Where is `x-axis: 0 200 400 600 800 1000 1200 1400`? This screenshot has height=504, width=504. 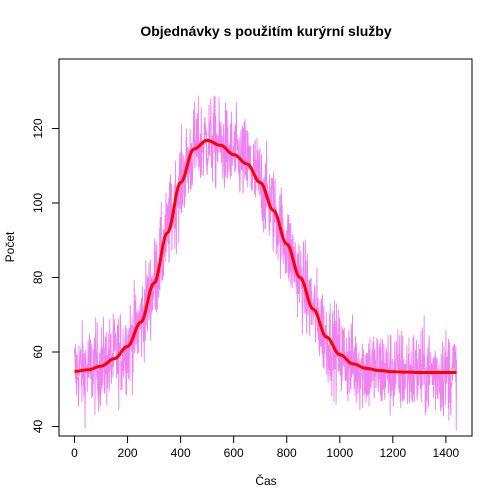 x-axis: 0 200 400 600 800 1000 1200 1400 is located at coordinates (265, 447).